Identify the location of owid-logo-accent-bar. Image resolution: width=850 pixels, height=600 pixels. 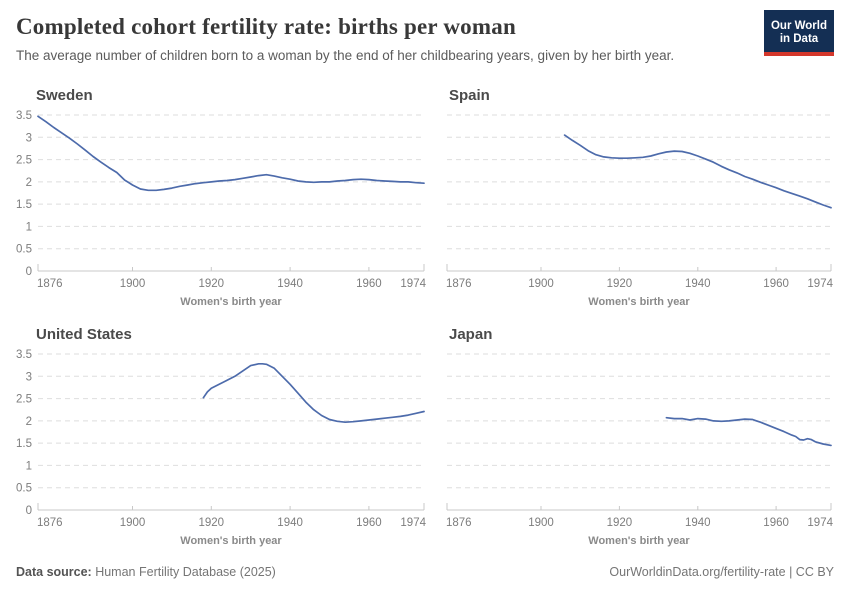
(799, 54).